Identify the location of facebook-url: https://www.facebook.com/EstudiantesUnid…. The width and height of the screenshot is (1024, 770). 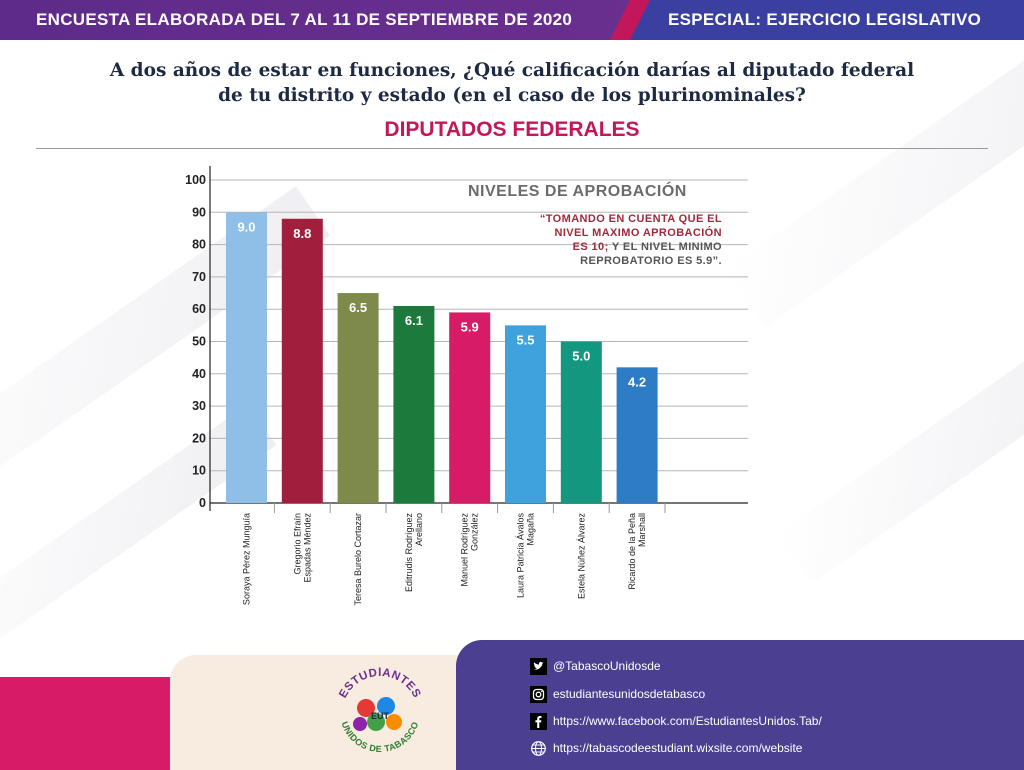
(687, 721).